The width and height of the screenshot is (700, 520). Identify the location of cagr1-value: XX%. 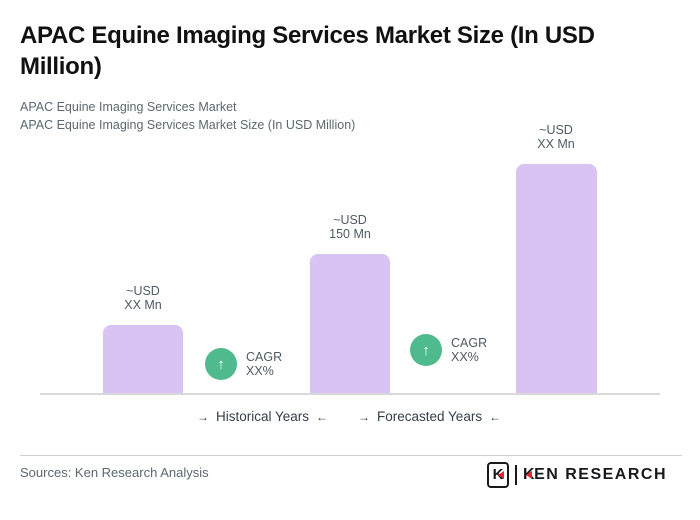
(260, 371).